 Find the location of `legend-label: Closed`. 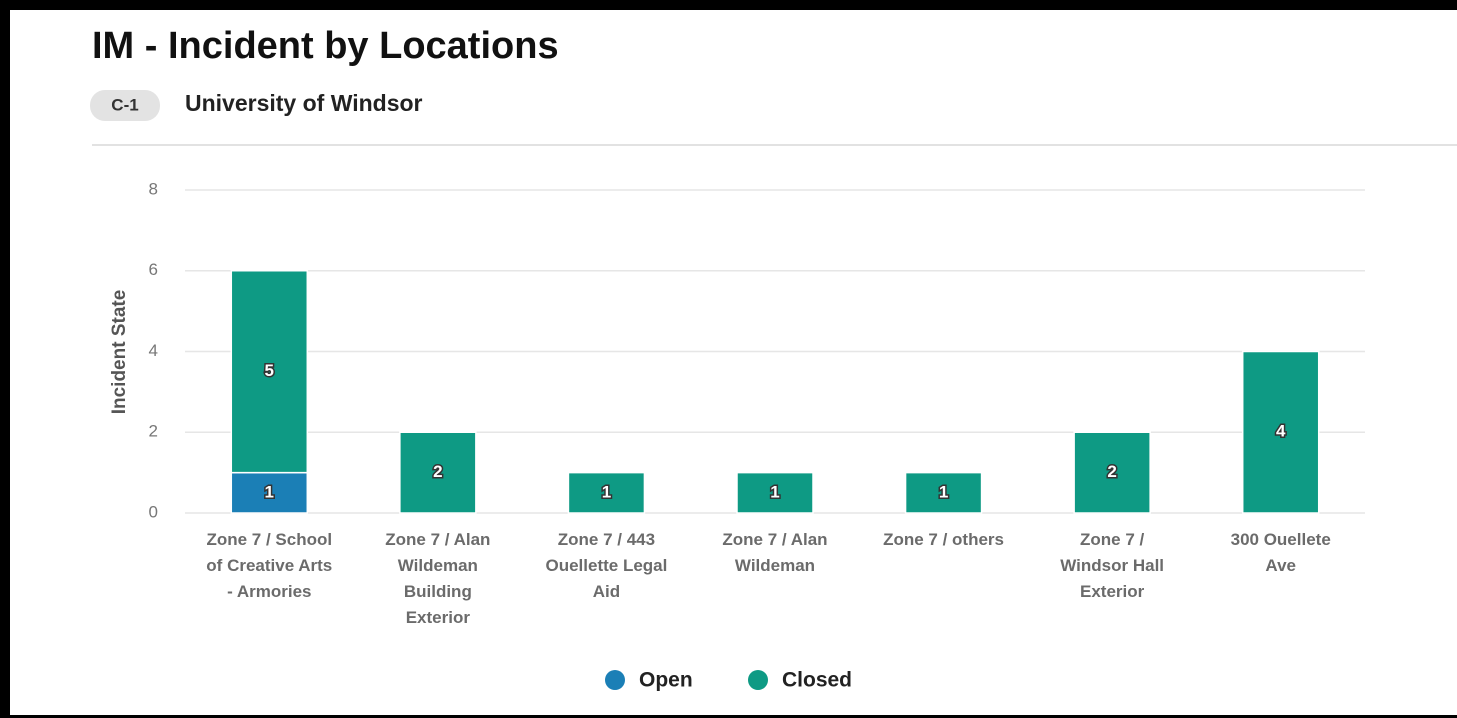

legend-label: Closed is located at coordinates (817, 680).